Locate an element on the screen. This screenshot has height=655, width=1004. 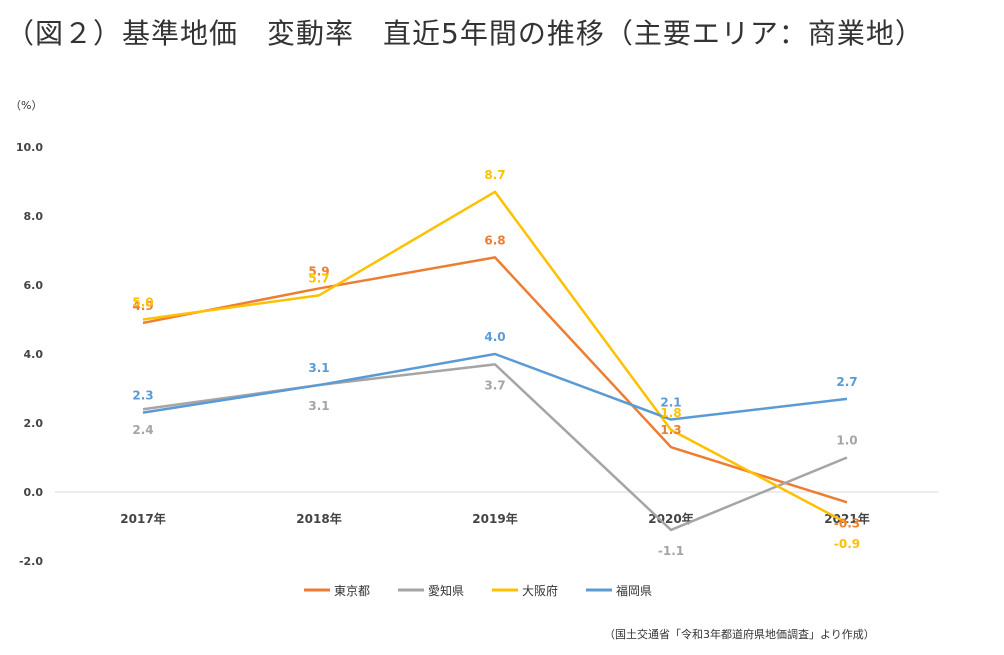
data-label: 8.7 is located at coordinates (494, 175).